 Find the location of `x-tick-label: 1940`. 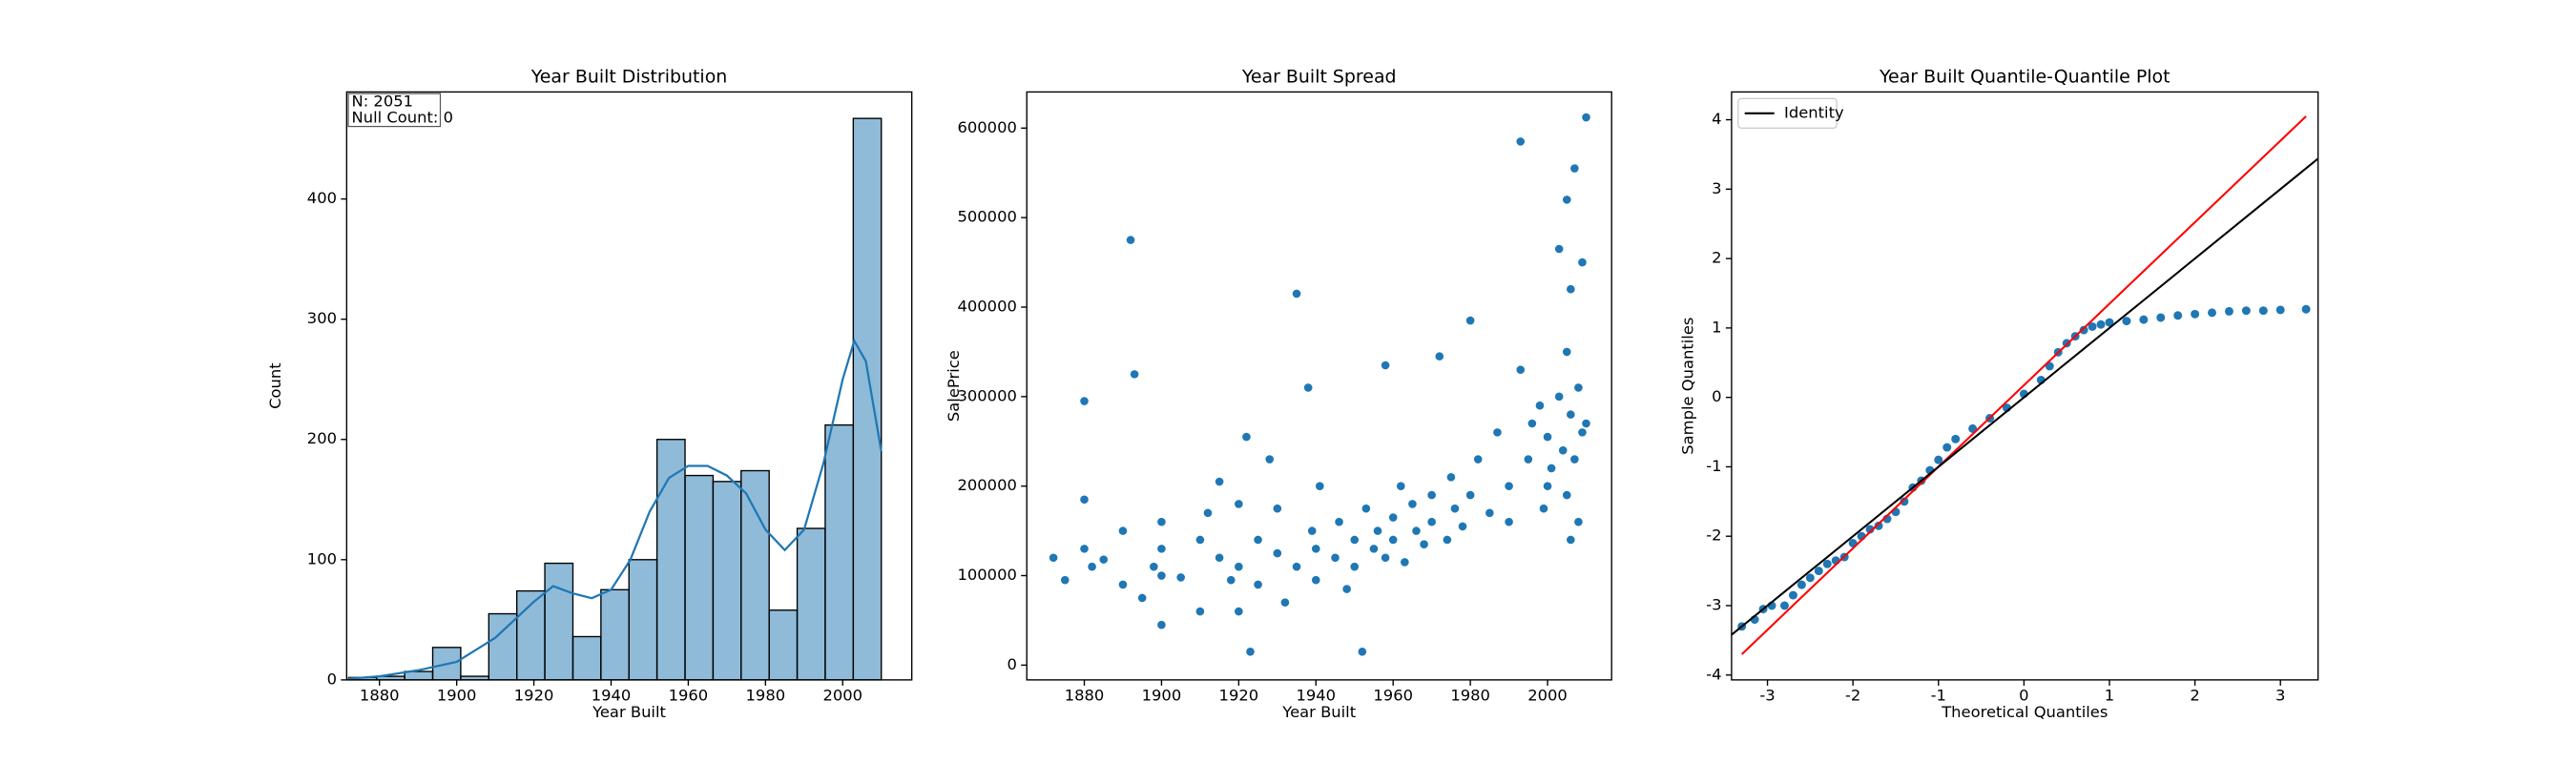

x-tick-label: 1940 is located at coordinates (612, 696).